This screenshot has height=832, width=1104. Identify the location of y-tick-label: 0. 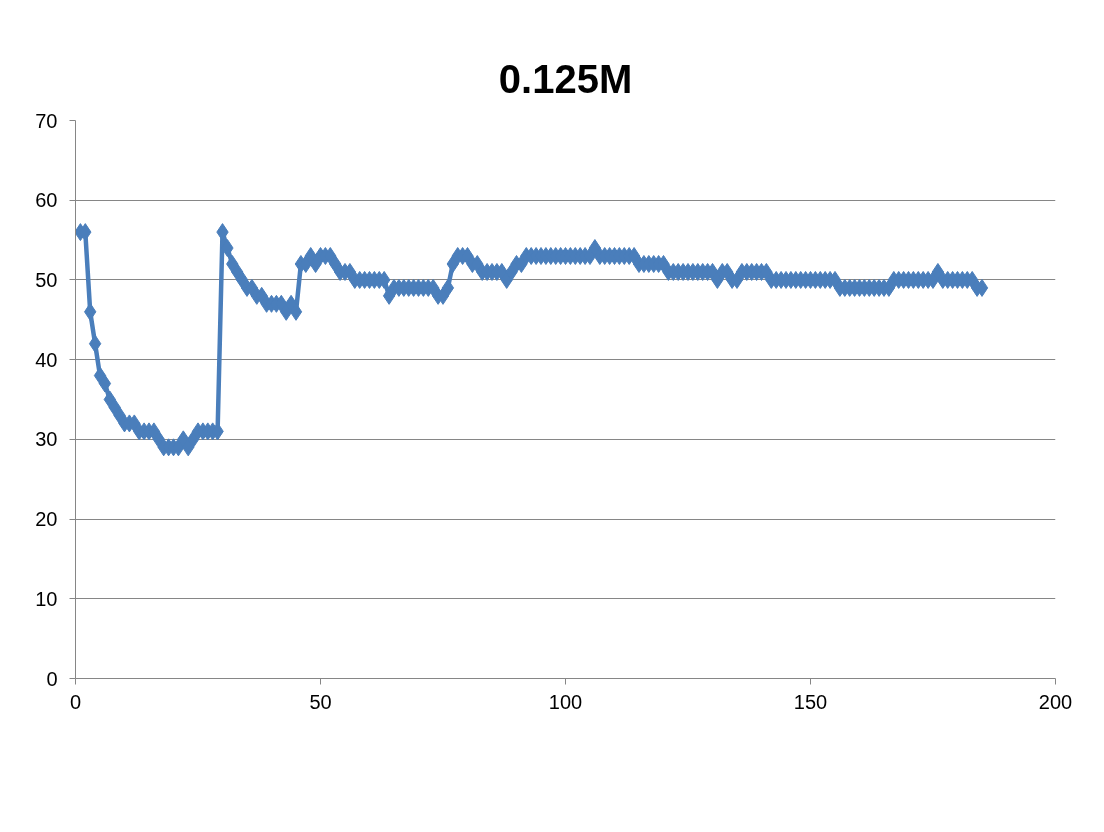
(52, 678).